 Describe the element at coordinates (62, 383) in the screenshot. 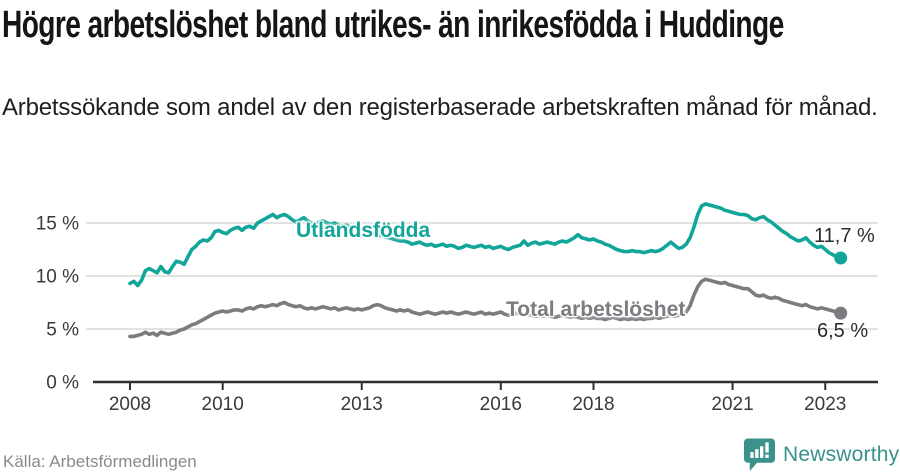

I see `y-axis-tick-label: 0 %` at that location.